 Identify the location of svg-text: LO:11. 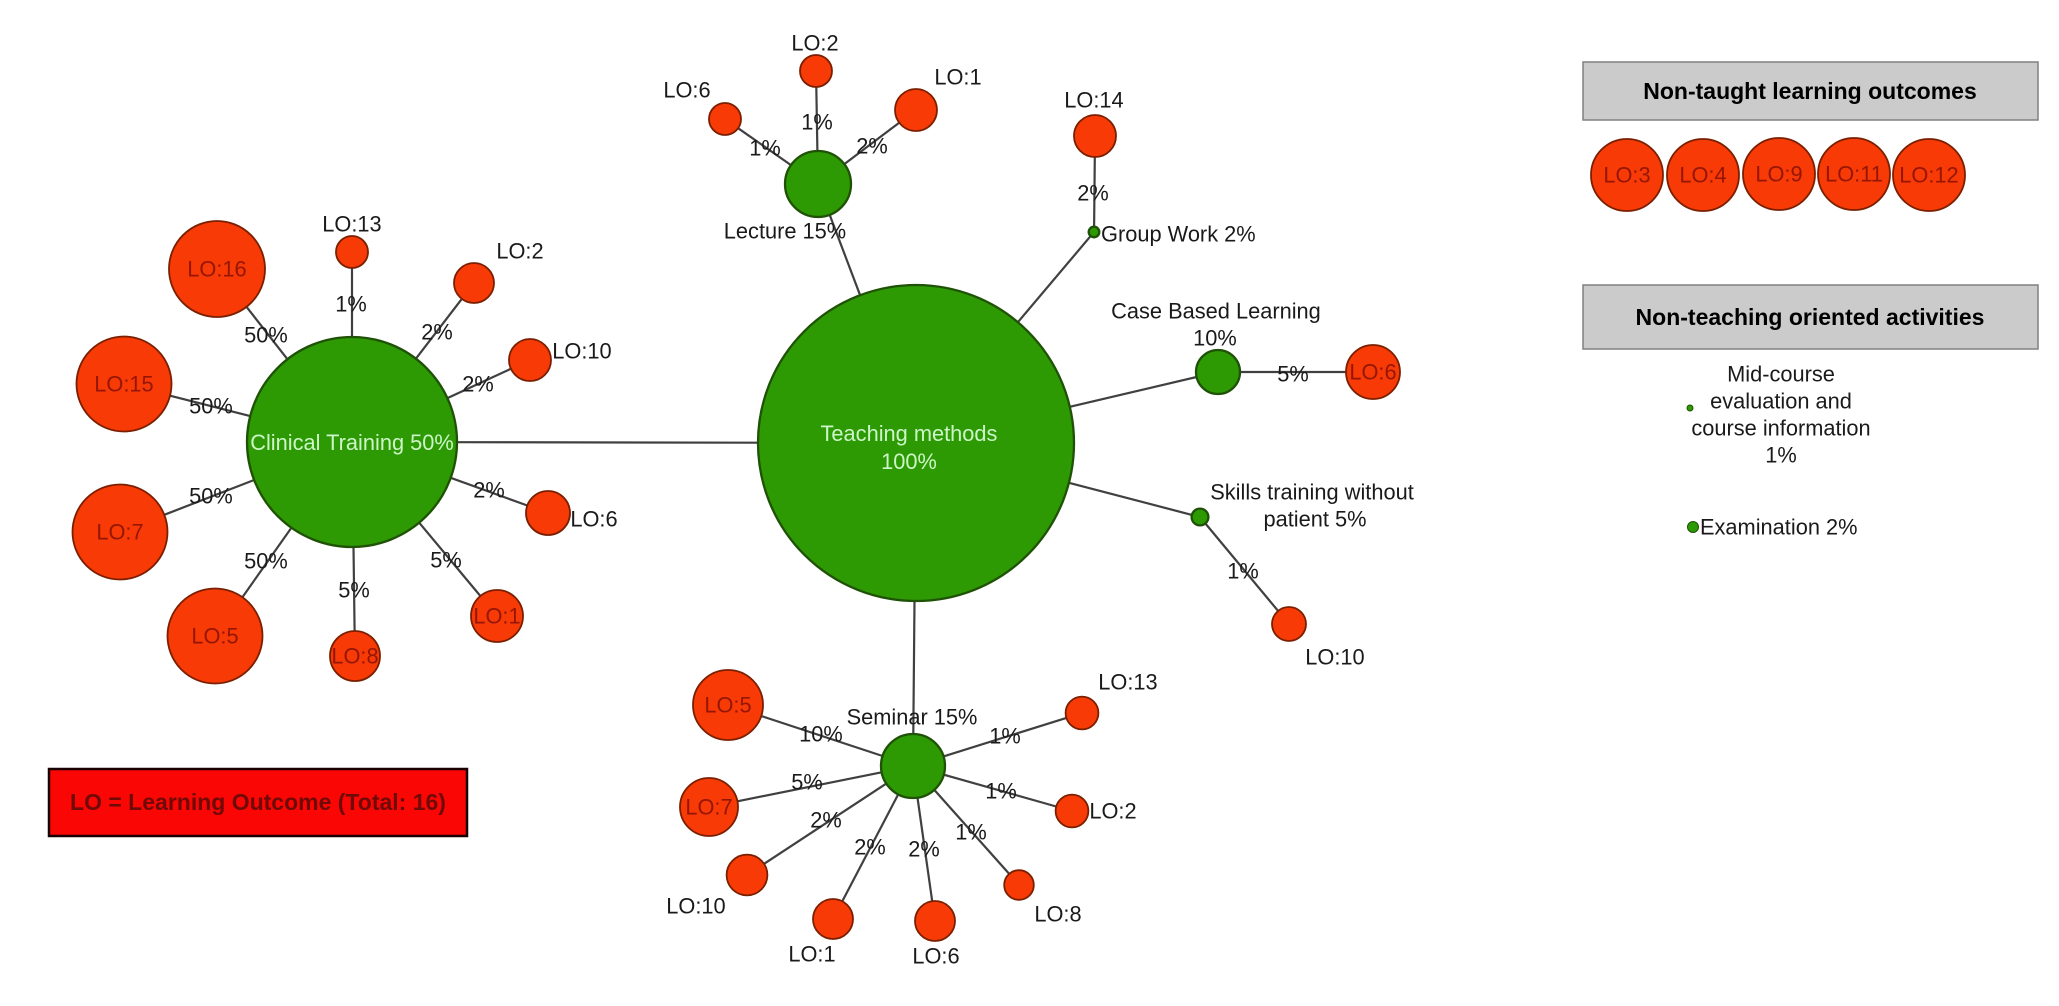
(1854, 173).